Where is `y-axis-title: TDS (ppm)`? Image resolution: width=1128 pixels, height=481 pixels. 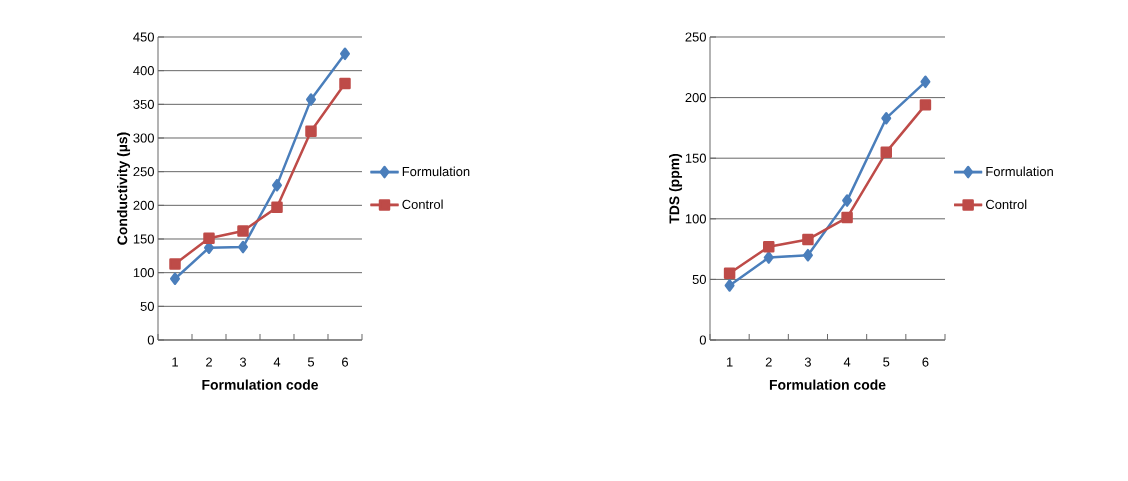 y-axis-title: TDS (ppm) is located at coordinates (676, 188).